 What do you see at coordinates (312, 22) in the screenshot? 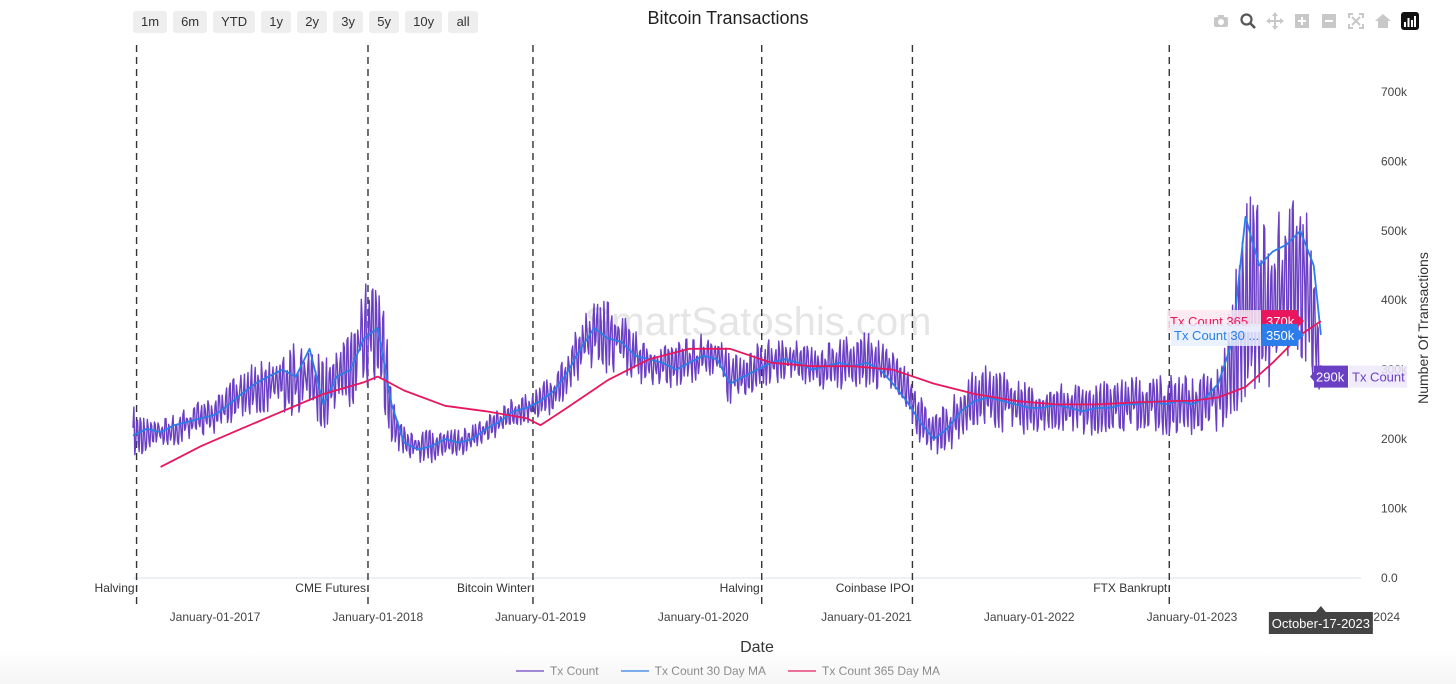
I see `range-button-2y: 2y` at bounding box center [312, 22].